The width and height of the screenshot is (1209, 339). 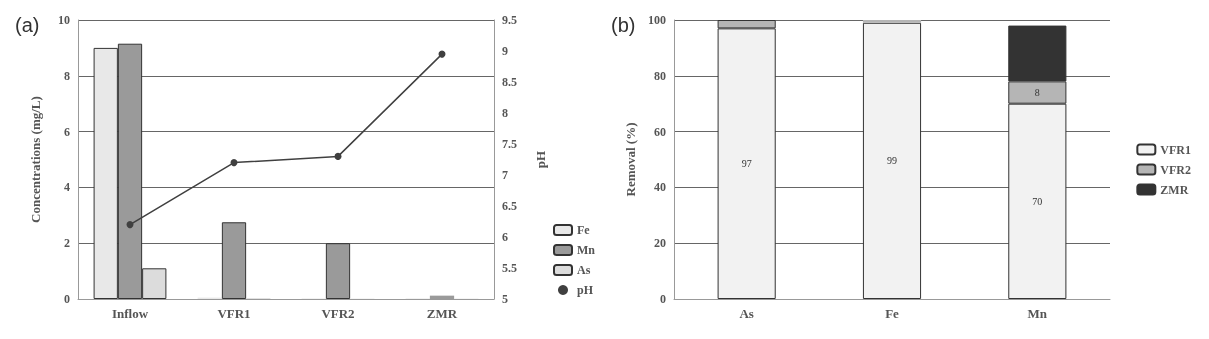 What do you see at coordinates (509, 82) in the screenshot?
I see `y2-tick-label: 8.5` at bounding box center [509, 82].